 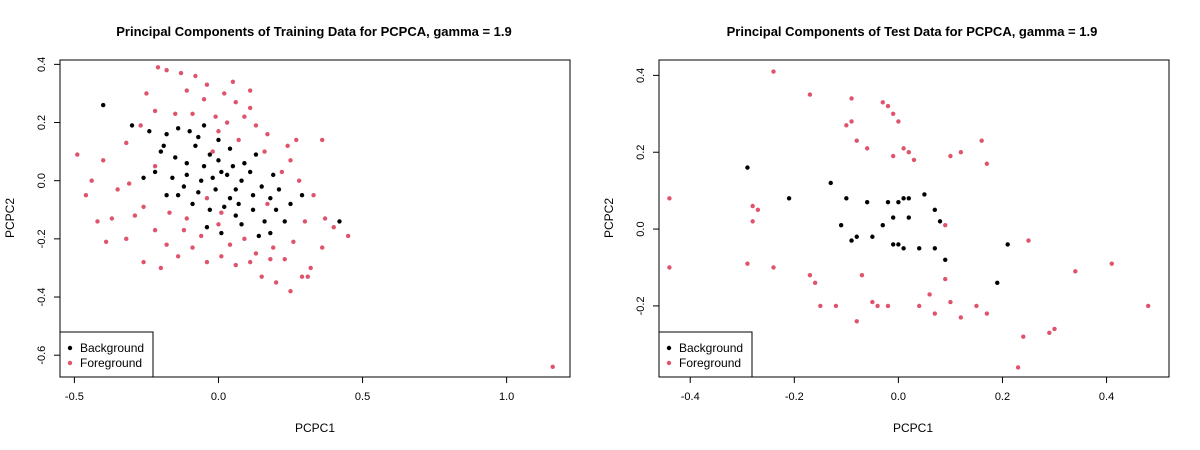 I want to click on legend-label-foreground: Foreground, so click(x=111, y=363).